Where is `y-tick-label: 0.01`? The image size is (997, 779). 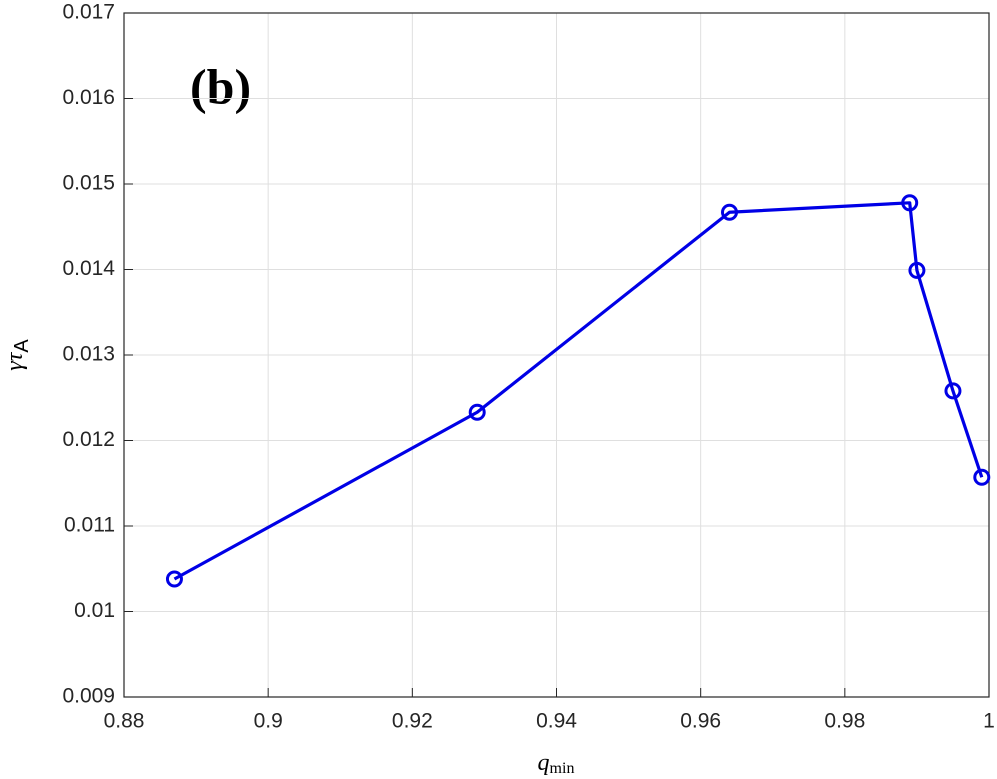 y-tick-label: 0.01 is located at coordinates (94, 610).